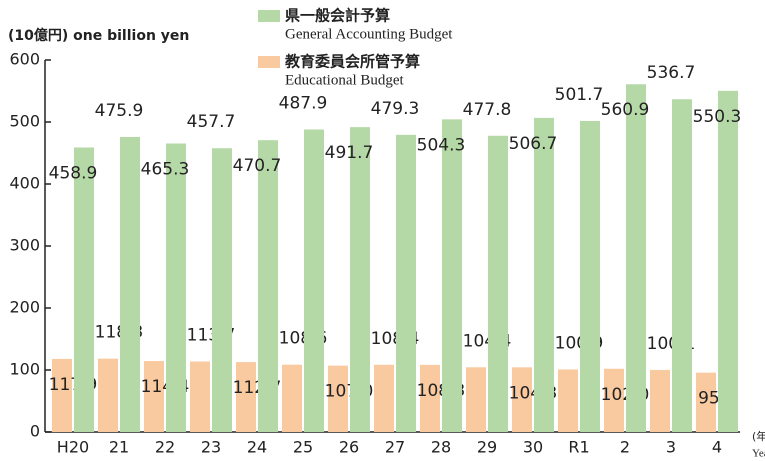 Image resolution: width=765 pixels, height=461 pixels. I want to click on data-label: 491.7, so click(349, 153).